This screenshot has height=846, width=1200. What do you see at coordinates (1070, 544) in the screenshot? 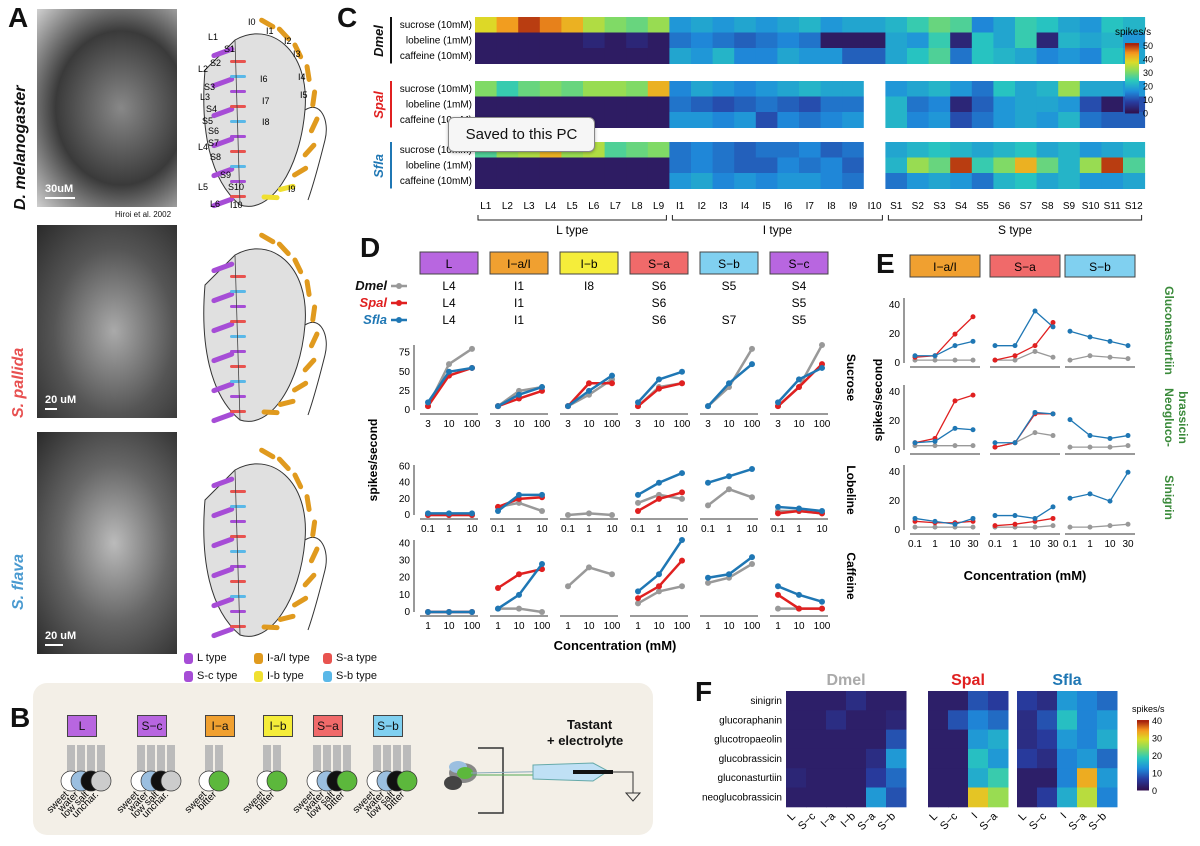
I see `e-xtick: 0.1` at bounding box center [1070, 544].